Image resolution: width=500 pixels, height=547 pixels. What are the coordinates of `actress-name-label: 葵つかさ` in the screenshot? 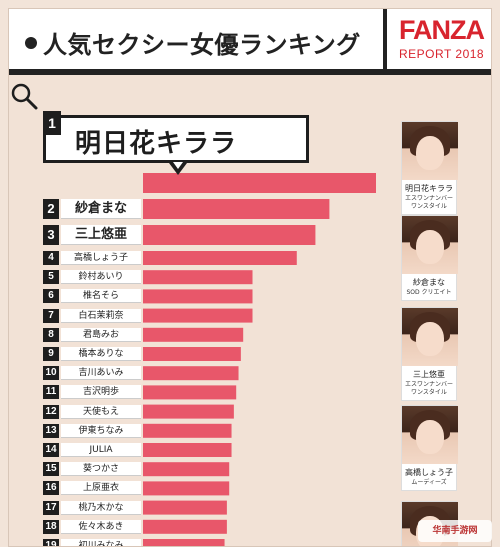 It's located at (101, 469).